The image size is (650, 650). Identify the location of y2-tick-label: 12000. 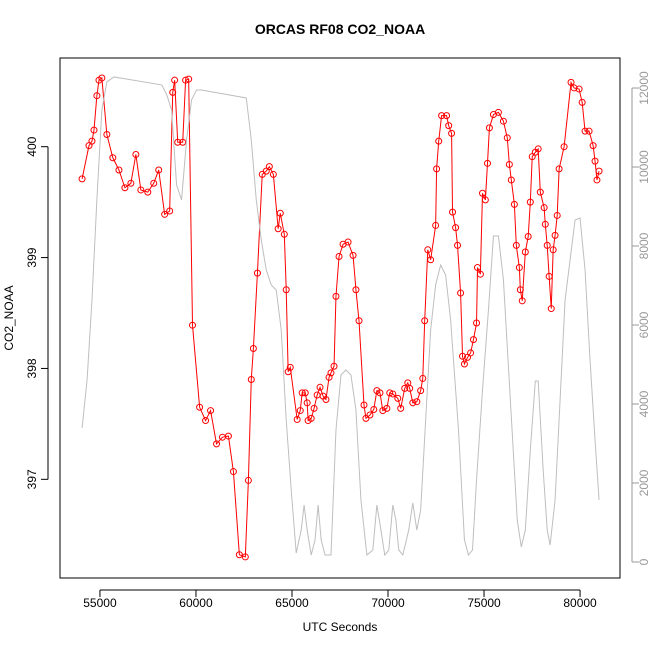
(643, 88).